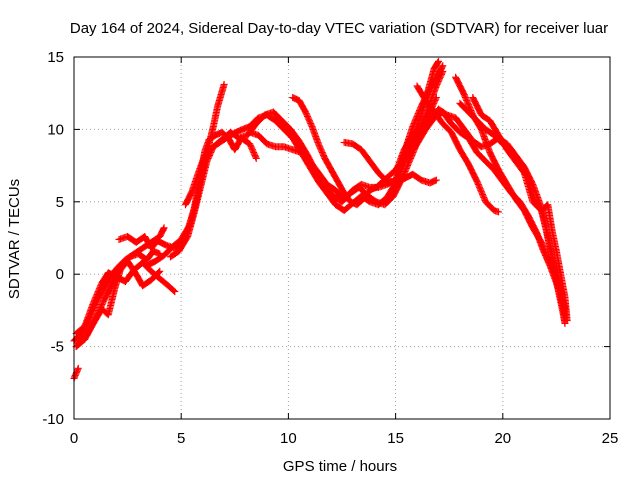  Describe the element at coordinates (60, 274) in the screenshot. I see `y-tick-label: 0` at that location.